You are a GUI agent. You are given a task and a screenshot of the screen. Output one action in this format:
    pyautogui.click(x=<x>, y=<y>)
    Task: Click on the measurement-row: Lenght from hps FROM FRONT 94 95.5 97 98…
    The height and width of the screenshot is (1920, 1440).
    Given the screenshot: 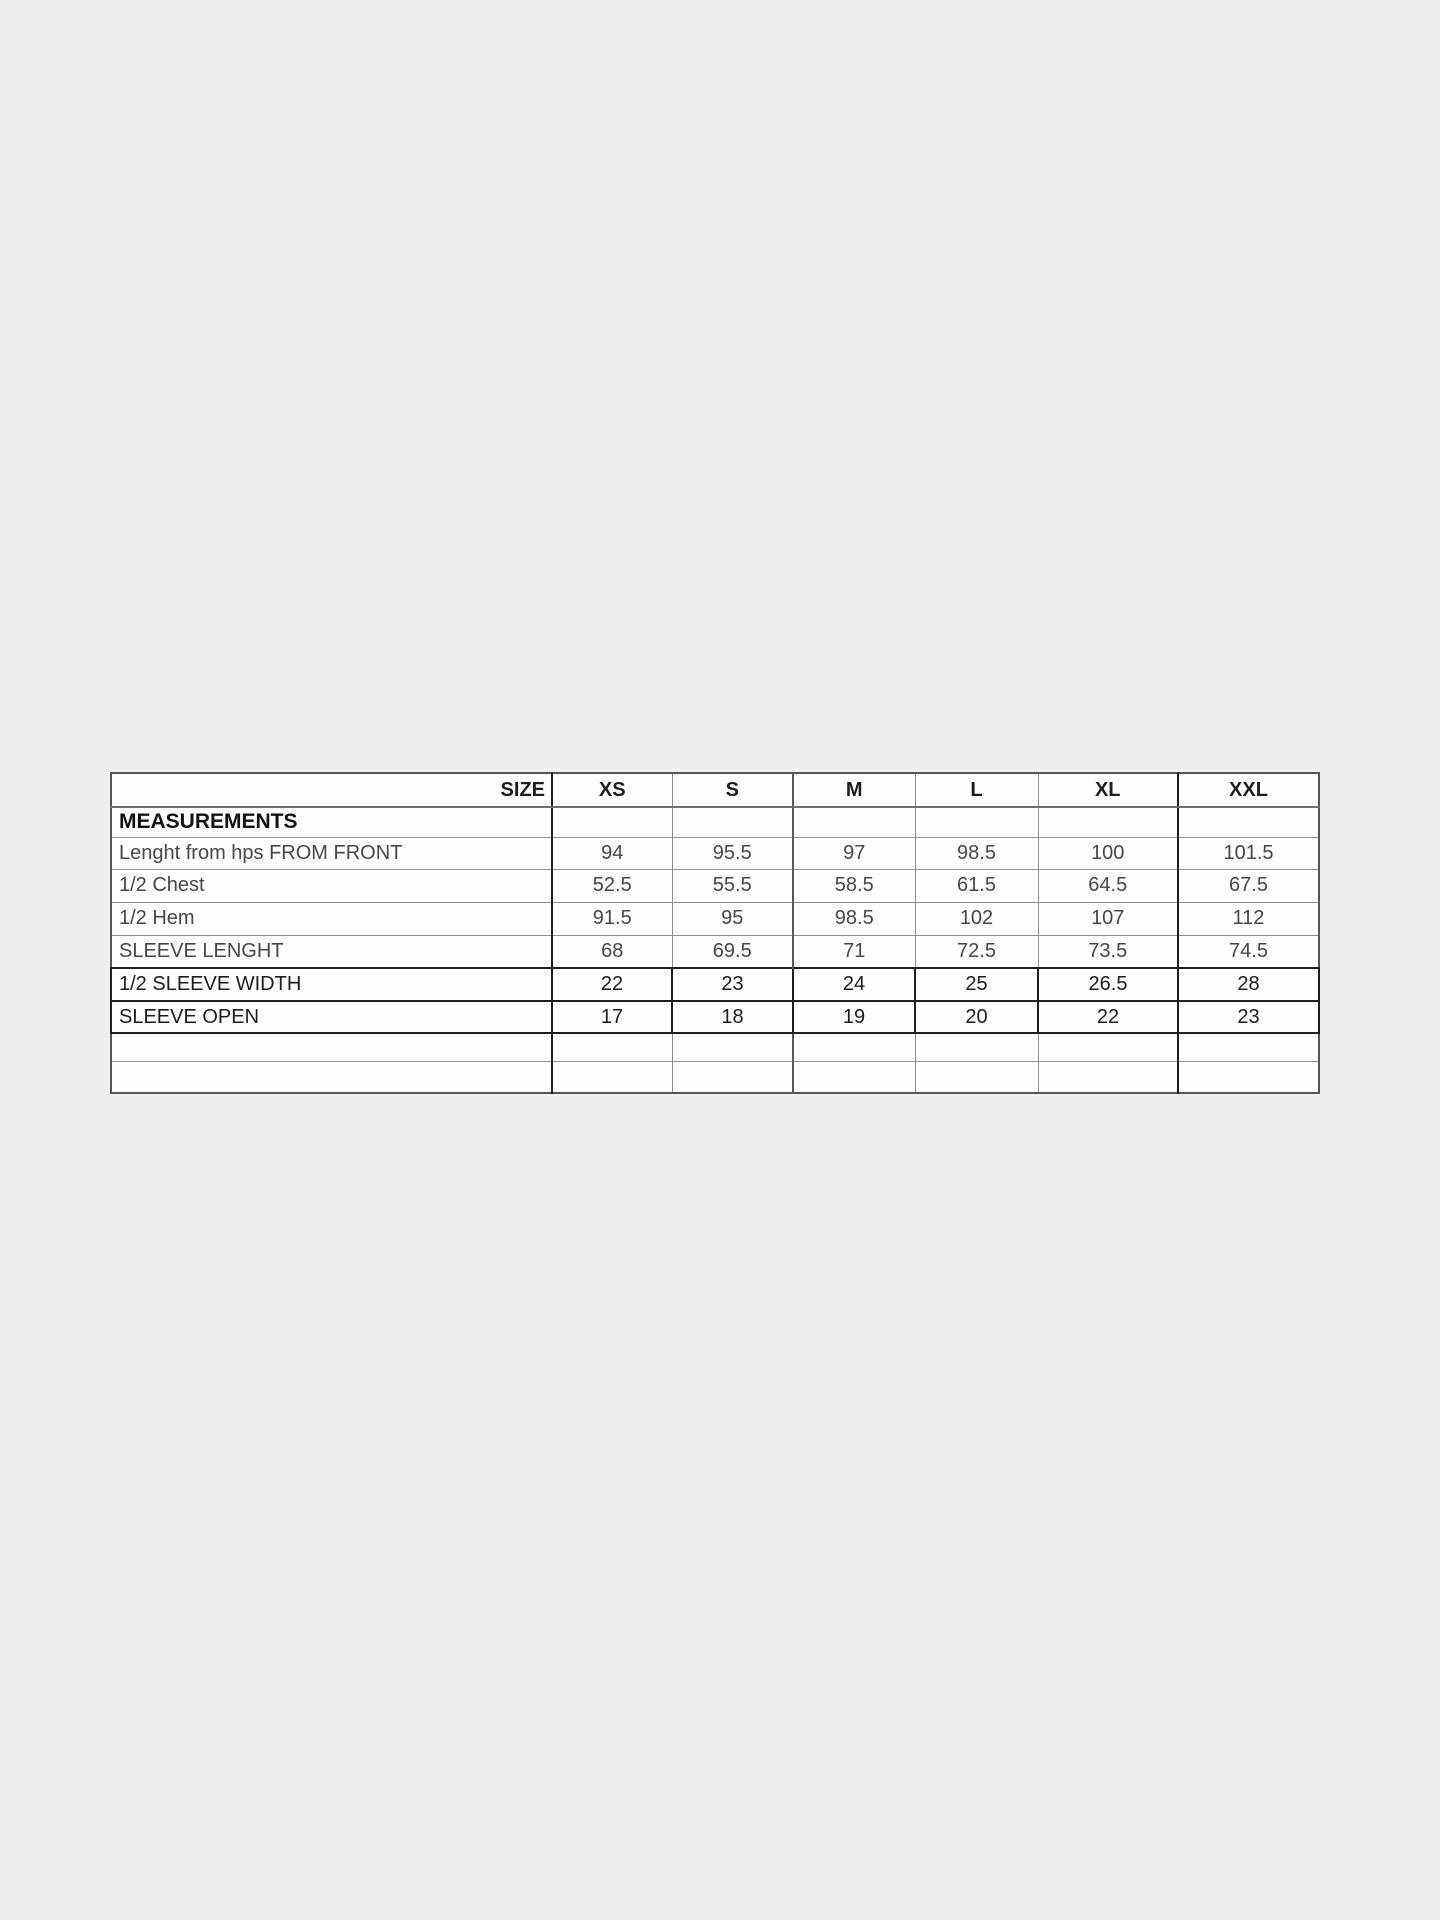 What is the action you would take?
    pyautogui.click(x=715, y=853)
    